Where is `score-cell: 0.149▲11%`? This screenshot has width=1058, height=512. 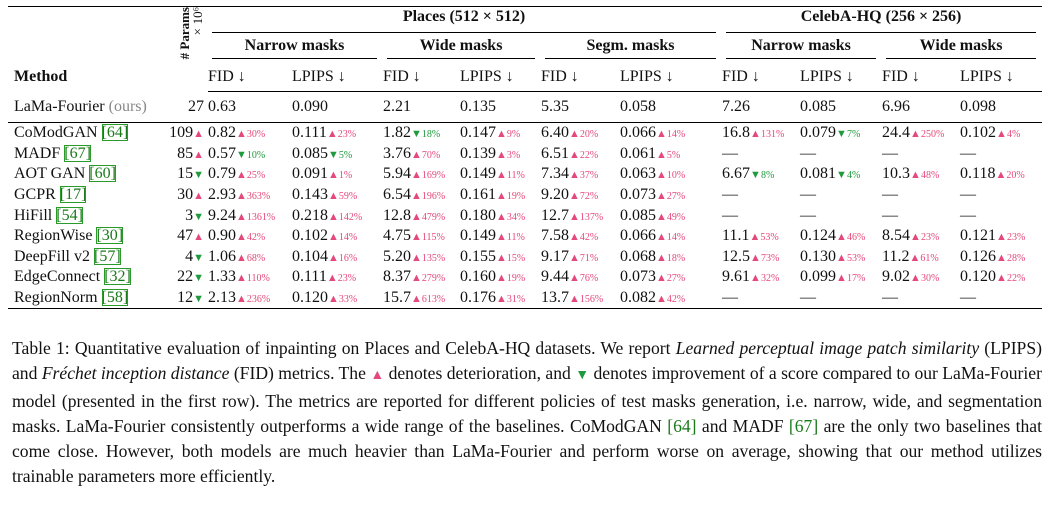
score-cell: 0.149▲11% is located at coordinates (500, 236).